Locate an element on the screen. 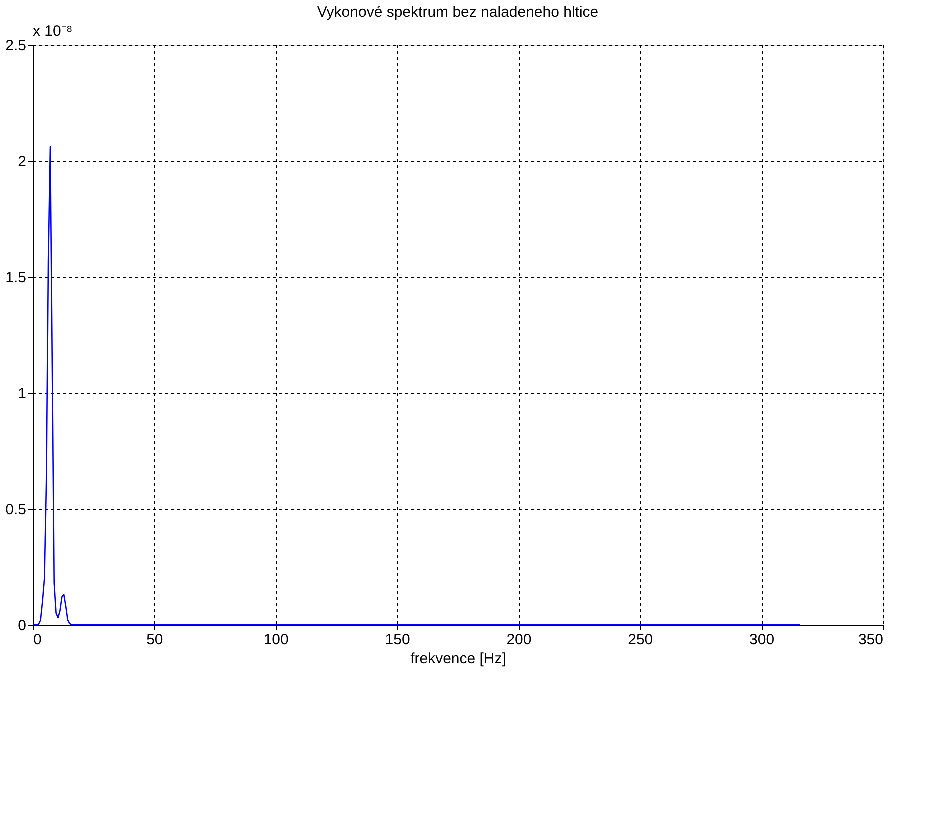  chart-title: Vykonové spektrum bez naladeneho hltice is located at coordinates (458, 12).